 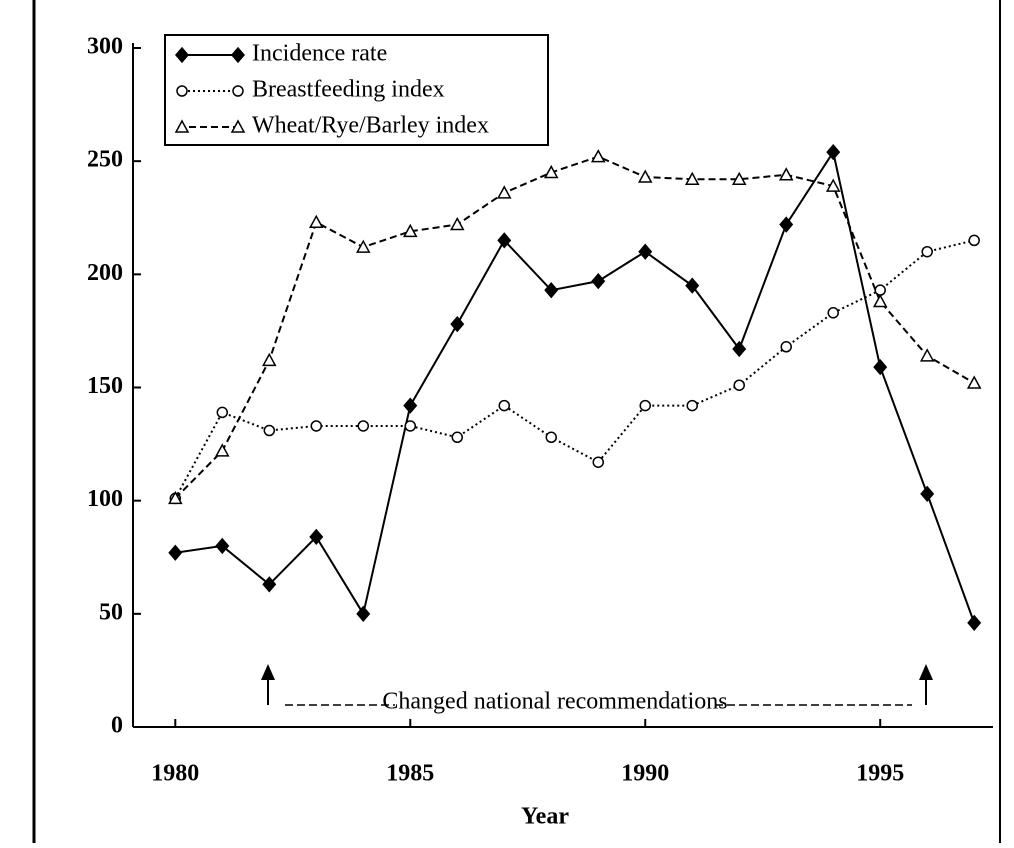 I want to click on y-tick-label: 250, so click(x=105, y=160).